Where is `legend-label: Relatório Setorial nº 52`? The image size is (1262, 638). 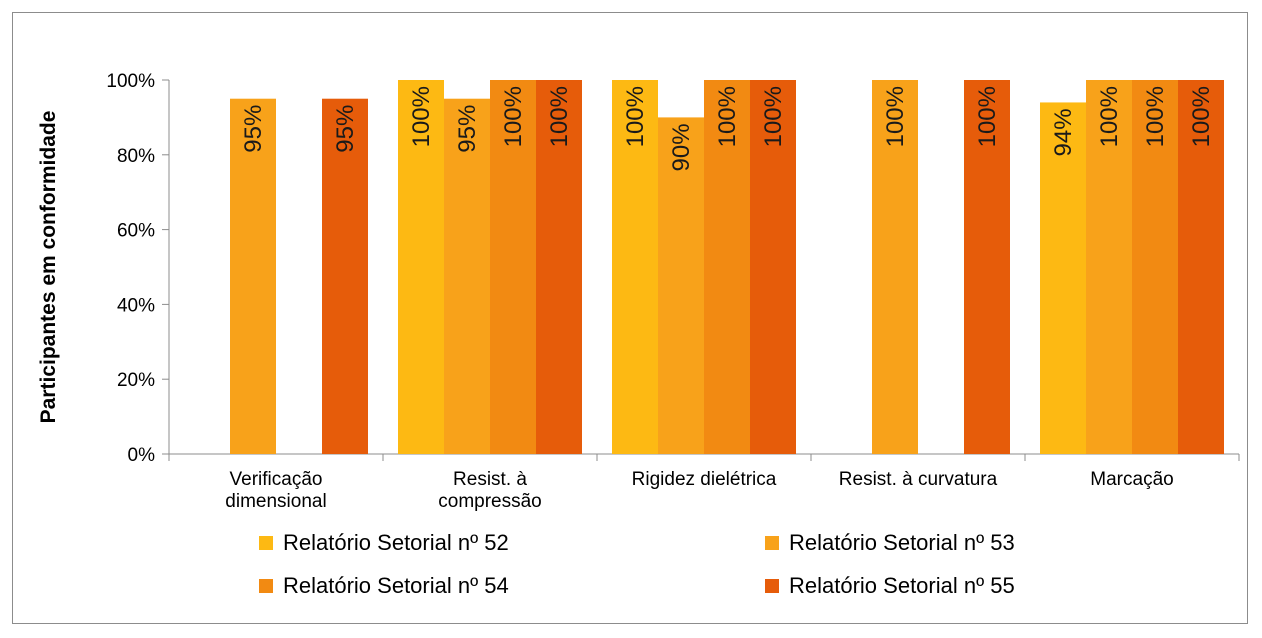 legend-label: Relatório Setorial nº 52 is located at coordinates (396, 542).